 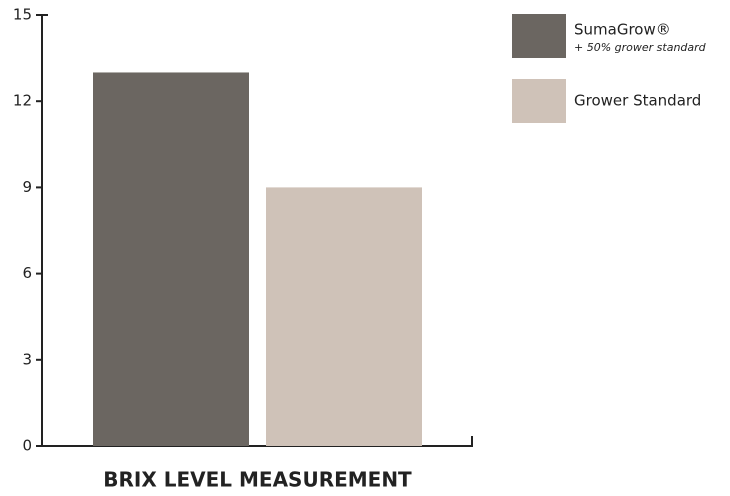 What do you see at coordinates (622, 30) in the screenshot?
I see `legend-label: SumaGrow®` at bounding box center [622, 30].